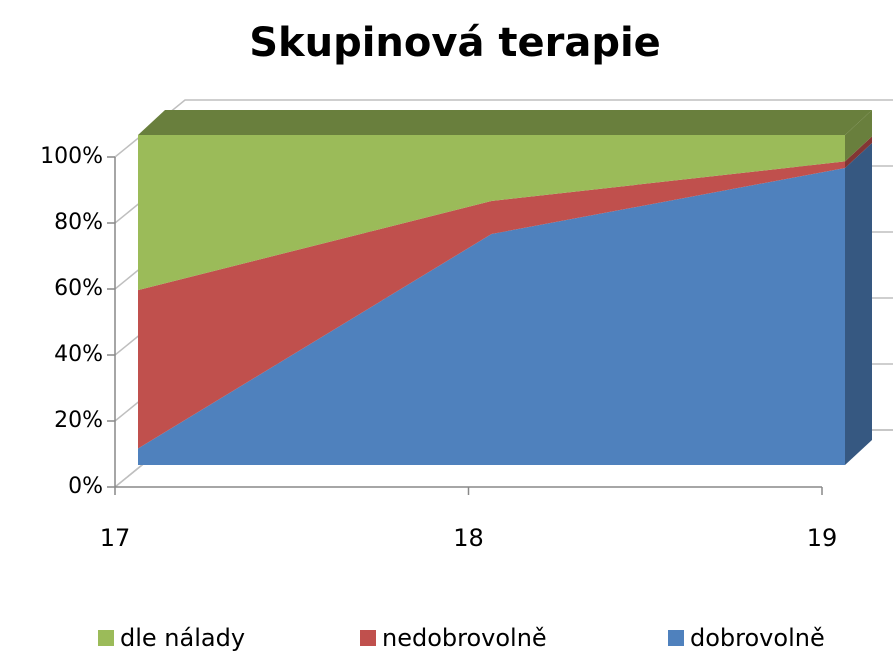  What do you see at coordinates (464, 638) in the screenshot?
I see `legend-label: nedobrovolně` at bounding box center [464, 638].